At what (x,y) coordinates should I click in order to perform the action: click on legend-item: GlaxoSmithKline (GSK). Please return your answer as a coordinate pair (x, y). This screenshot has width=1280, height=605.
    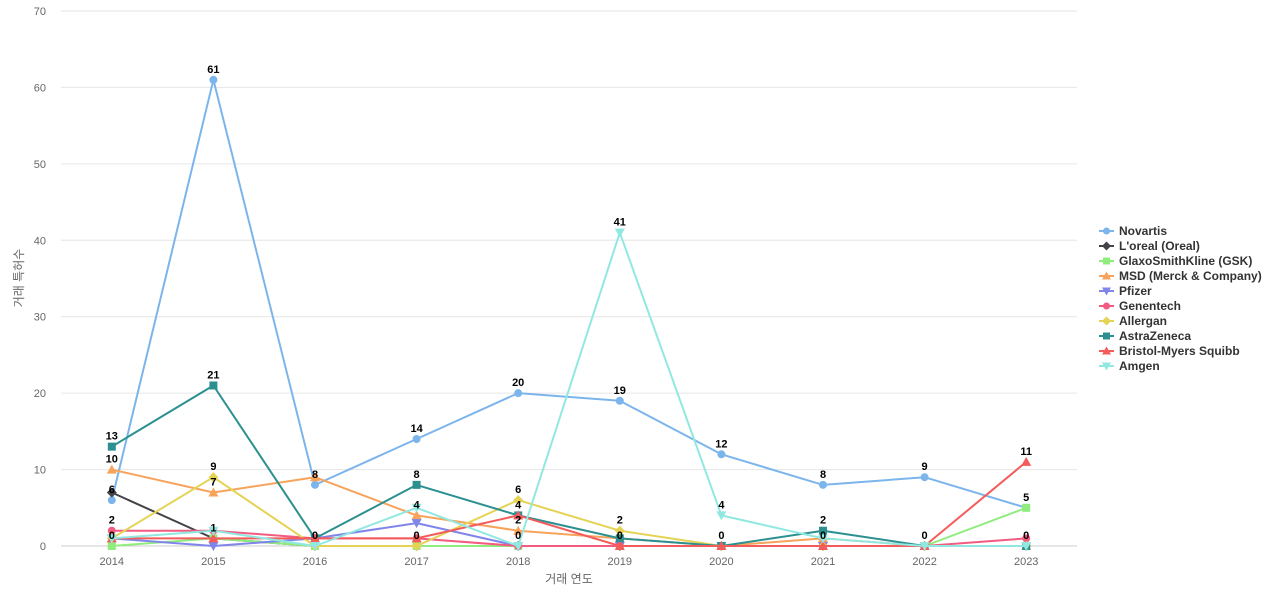
    Looking at the image, I should click on (1175, 261).